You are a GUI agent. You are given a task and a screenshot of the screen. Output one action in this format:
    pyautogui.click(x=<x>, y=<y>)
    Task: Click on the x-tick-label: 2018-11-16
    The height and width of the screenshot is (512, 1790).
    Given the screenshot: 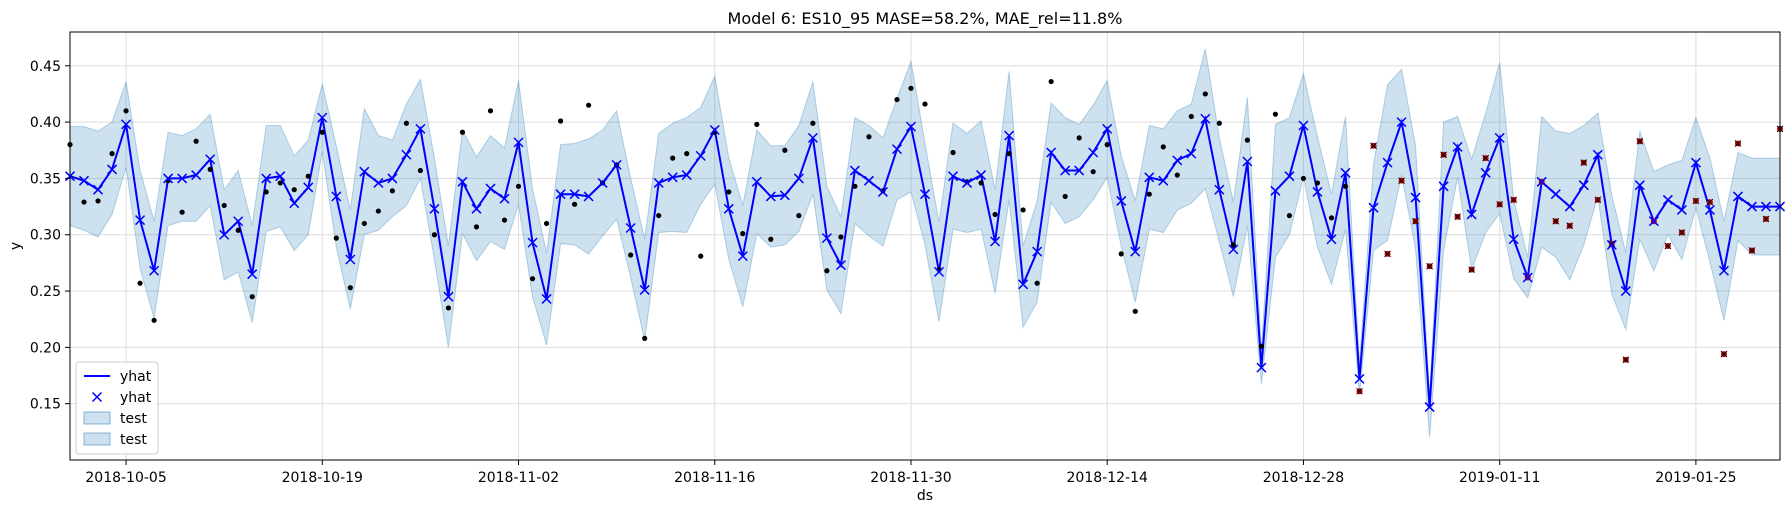 What is the action you would take?
    pyautogui.click(x=714, y=478)
    